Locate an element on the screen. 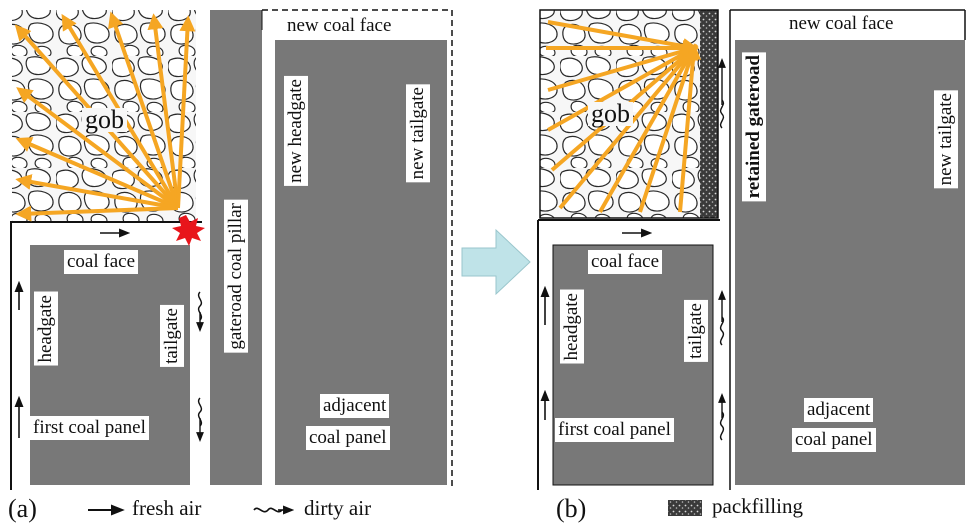 The height and width of the screenshot is (528, 972). first-coal-panel-b is located at coordinates (633, 365).